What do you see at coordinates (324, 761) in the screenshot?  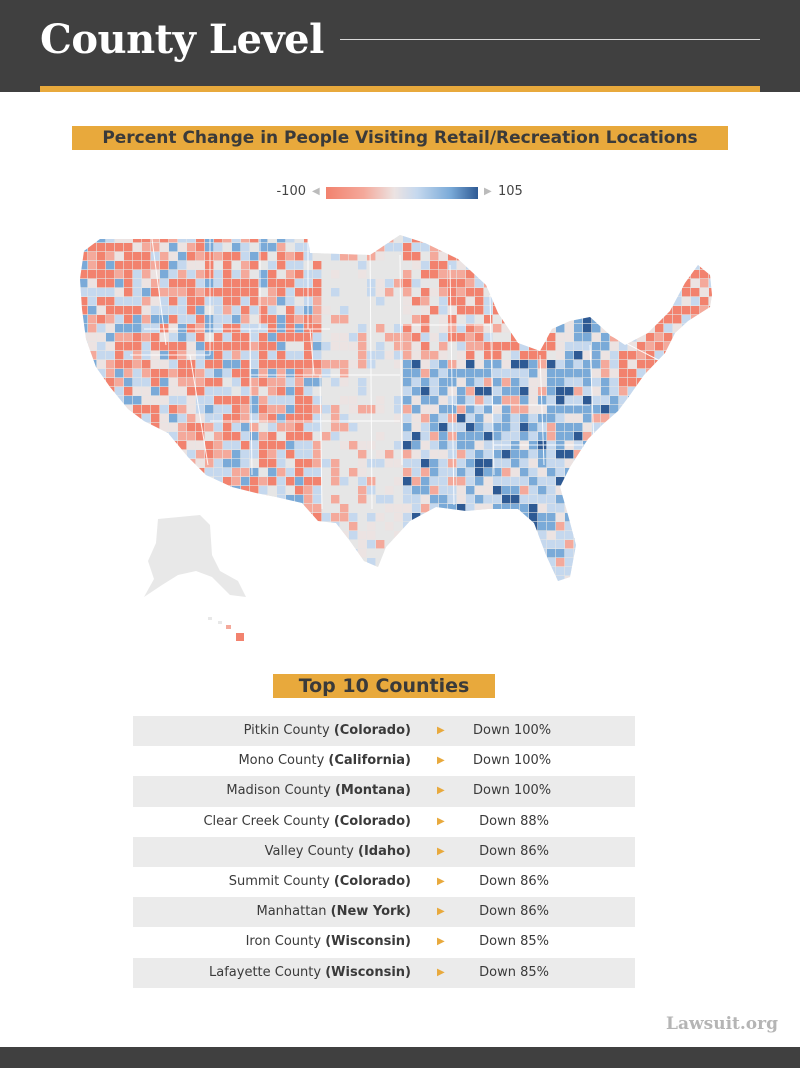 I see `county-name: Mono County (California)` at bounding box center [324, 761].